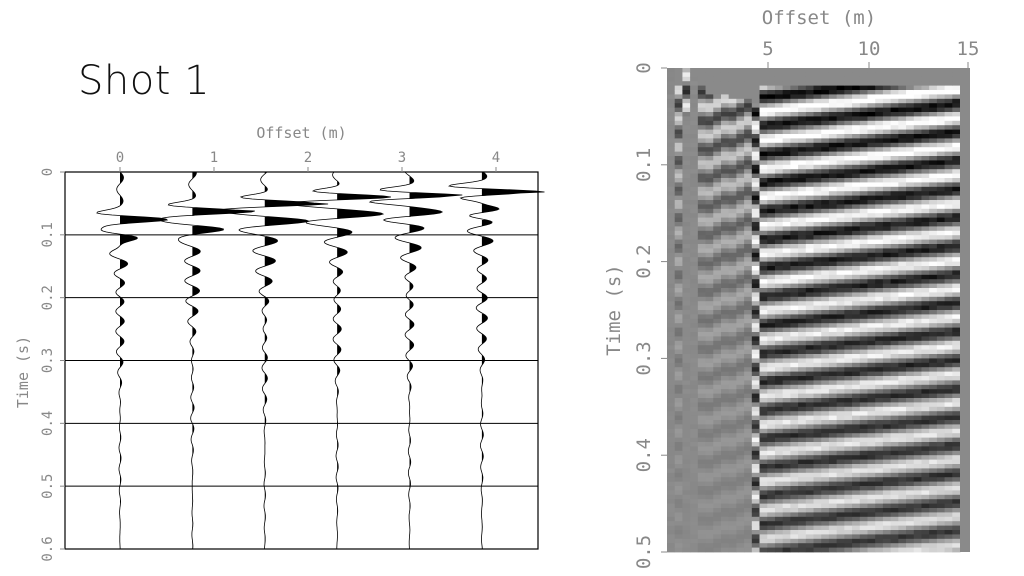 The image size is (1024, 576). I want to click on gather-y-tick-label: 0, so click(644, 67).